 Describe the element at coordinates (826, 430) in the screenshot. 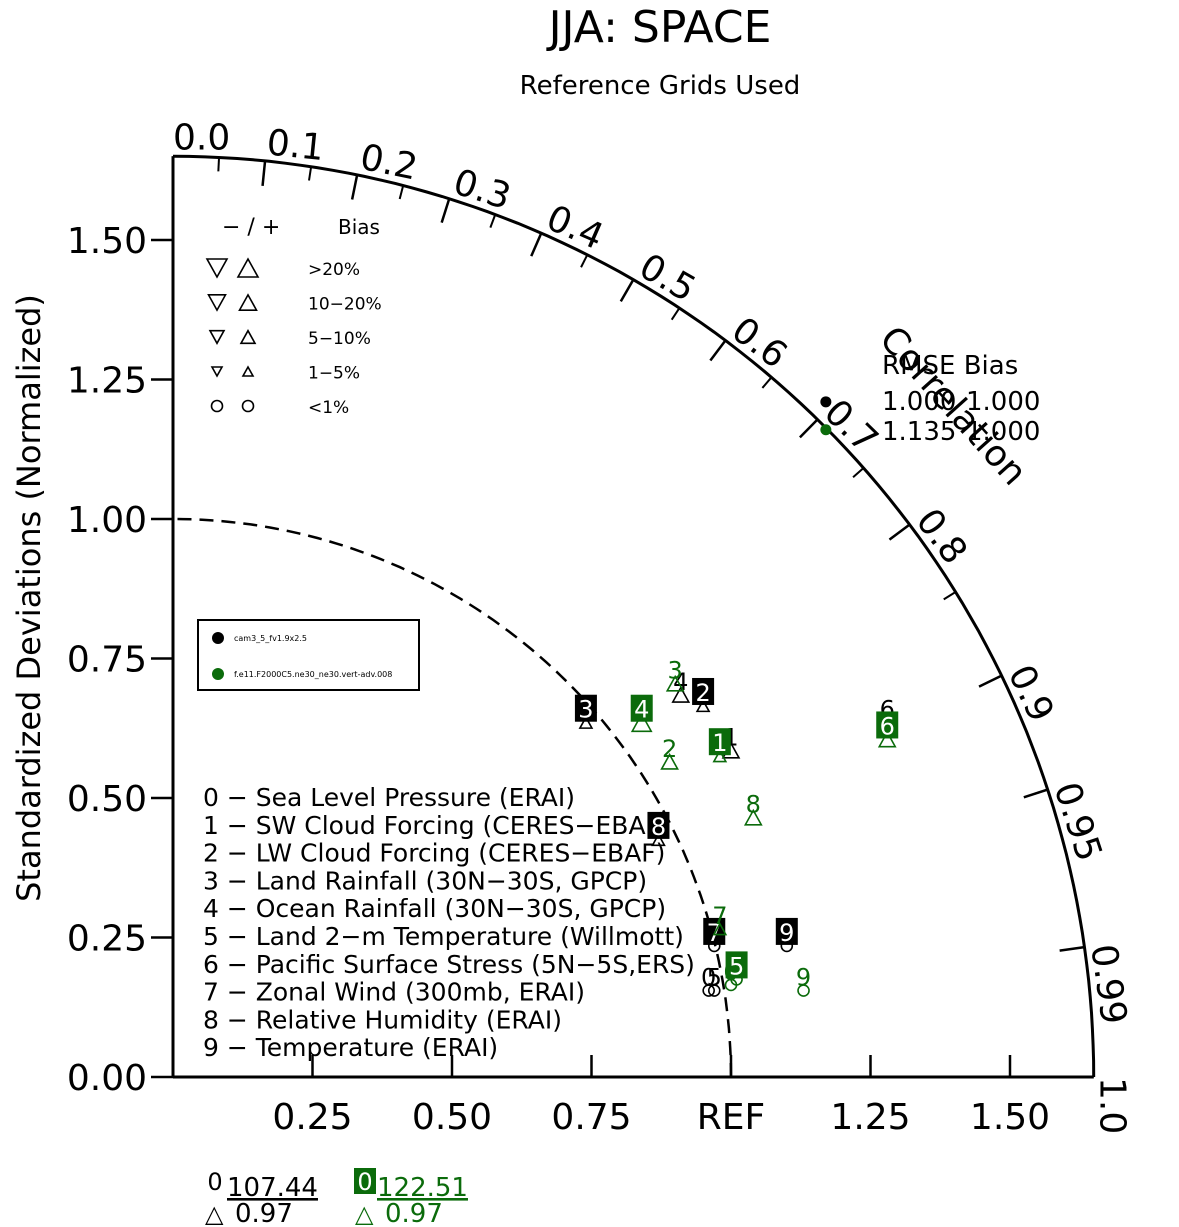

I see `model-marker-dot` at that location.